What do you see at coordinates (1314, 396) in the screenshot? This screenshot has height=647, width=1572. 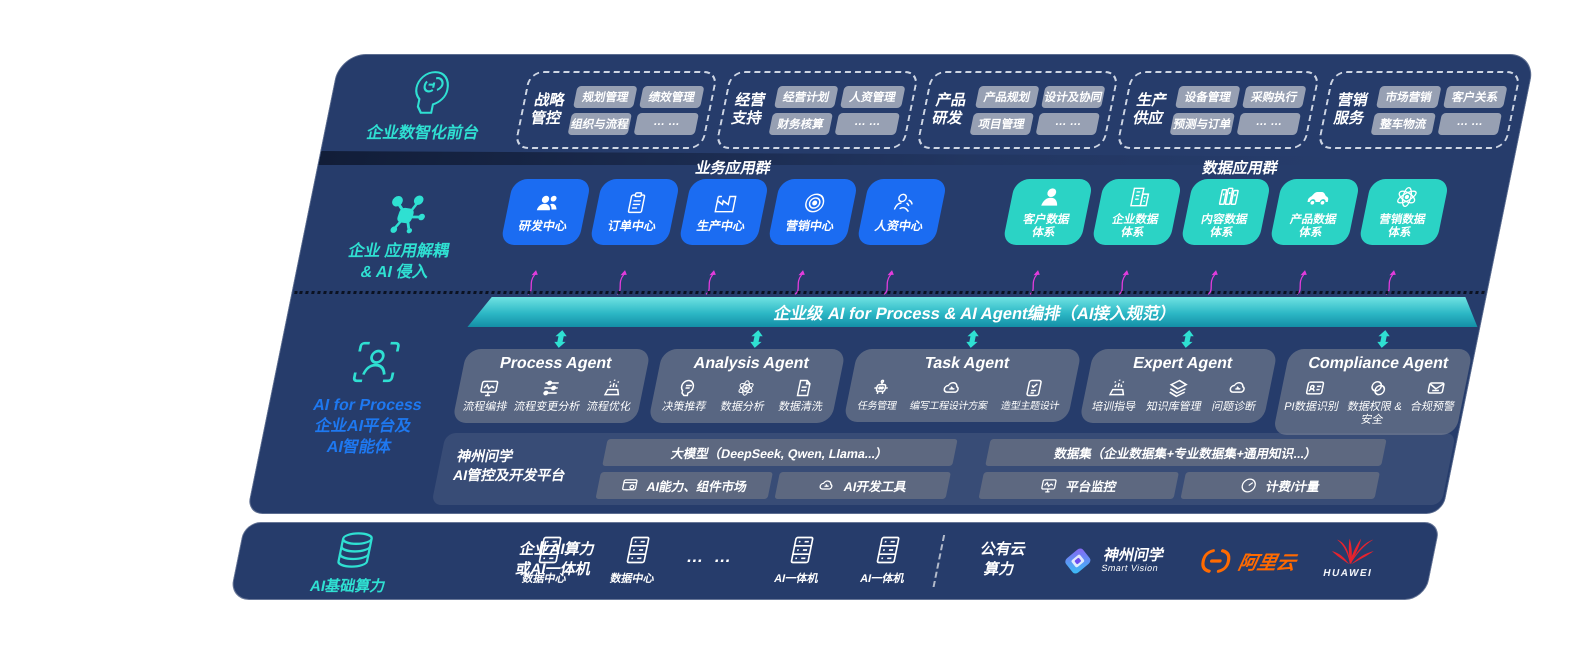 I see `agent-item: PI数据识别` at bounding box center [1314, 396].